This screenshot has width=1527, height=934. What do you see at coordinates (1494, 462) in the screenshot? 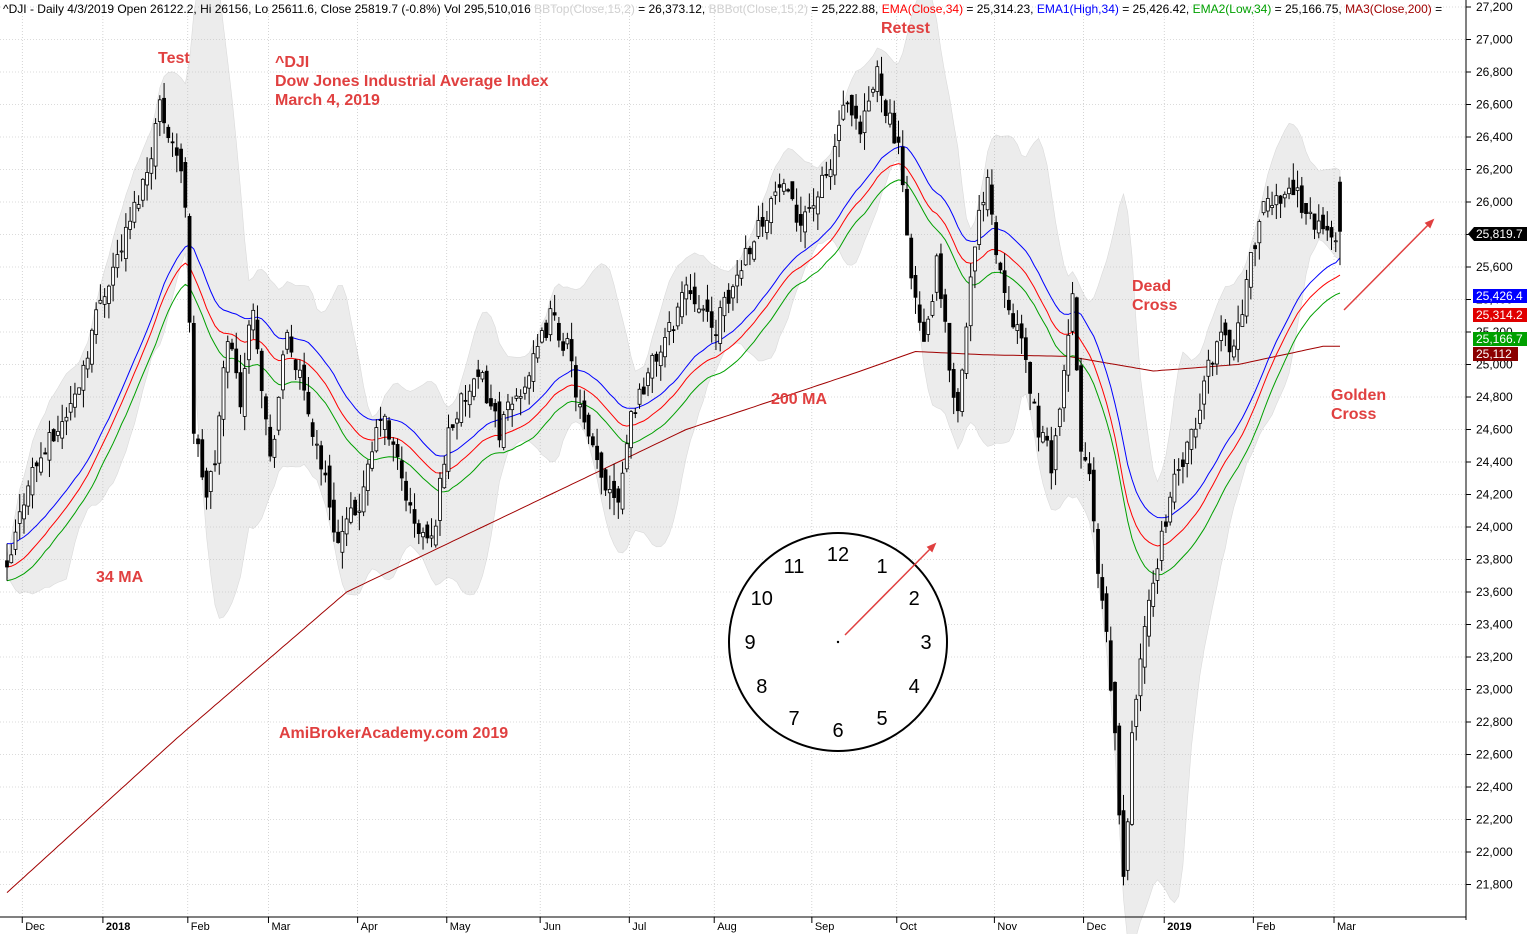
I see `y-tick-label: 24,400` at bounding box center [1494, 462].